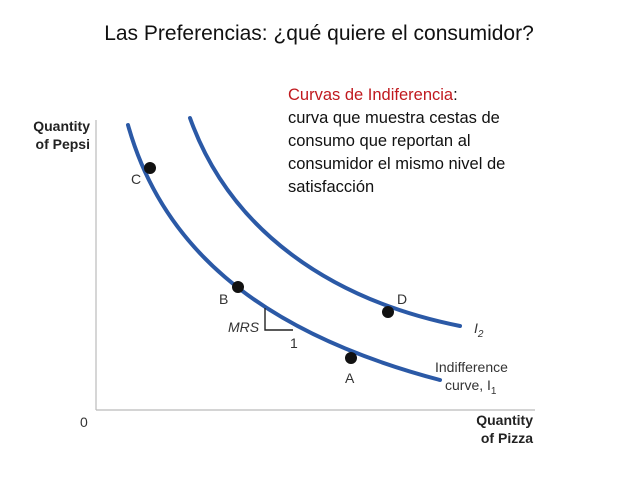 The height and width of the screenshot is (479, 638). I want to click on definition-term: Curvas de Indiferencia, so click(371, 95).